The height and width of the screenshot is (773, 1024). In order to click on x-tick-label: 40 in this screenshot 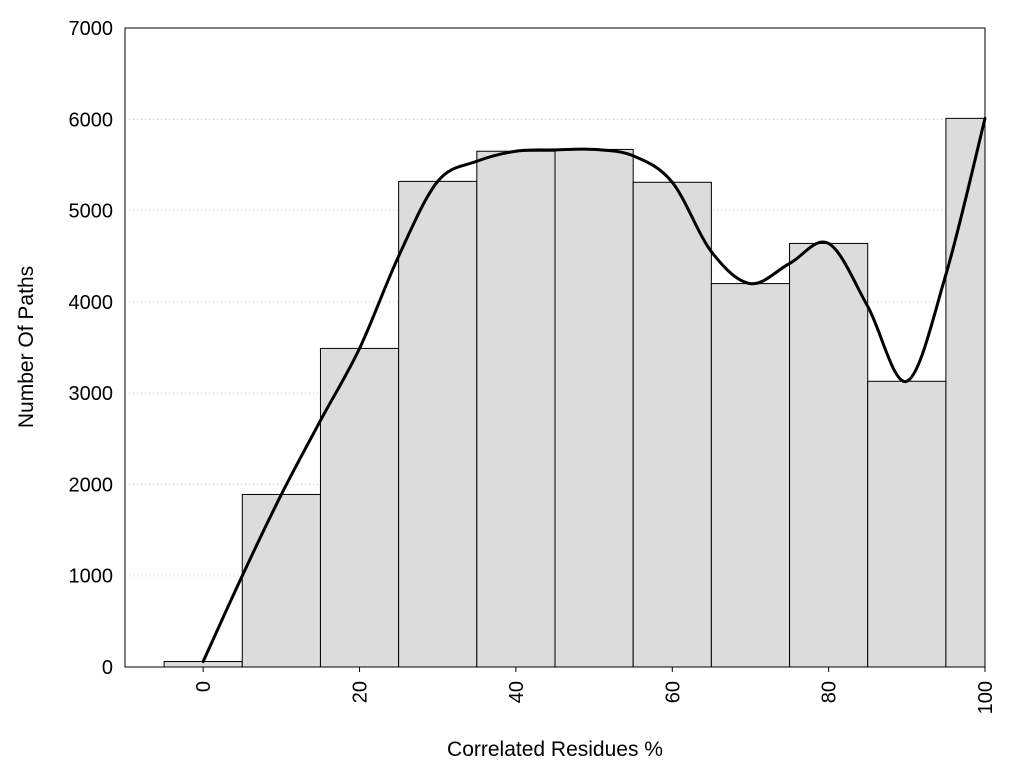, I will do `click(517, 692)`.